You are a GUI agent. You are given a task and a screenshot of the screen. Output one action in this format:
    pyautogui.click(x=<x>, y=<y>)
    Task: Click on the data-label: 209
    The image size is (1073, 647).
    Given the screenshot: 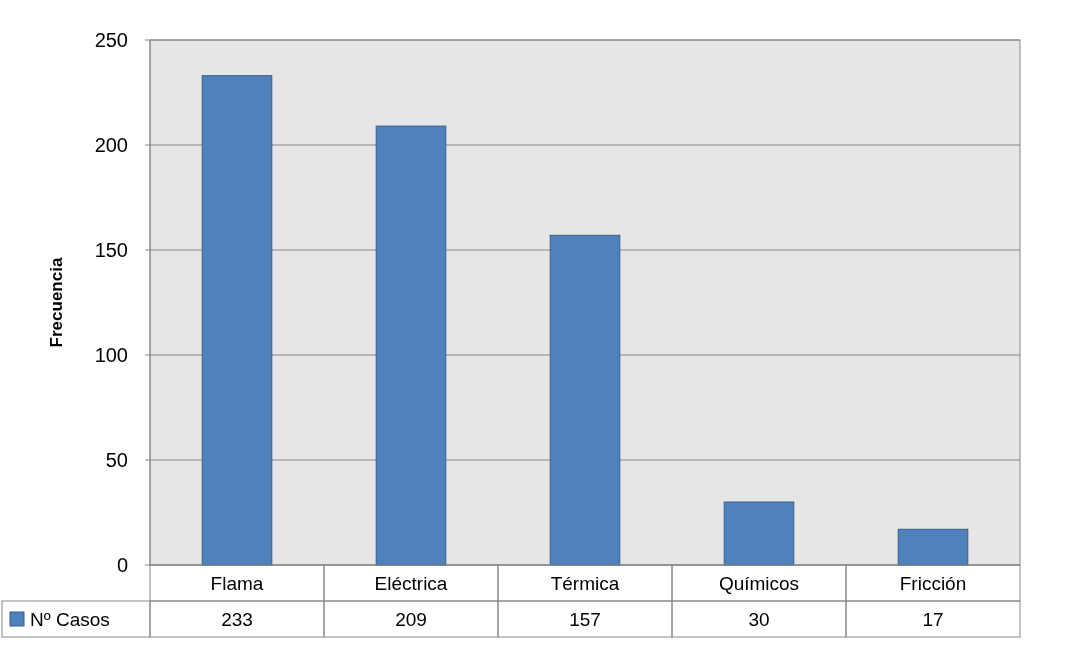 What is the action you would take?
    pyautogui.click(x=411, y=619)
    